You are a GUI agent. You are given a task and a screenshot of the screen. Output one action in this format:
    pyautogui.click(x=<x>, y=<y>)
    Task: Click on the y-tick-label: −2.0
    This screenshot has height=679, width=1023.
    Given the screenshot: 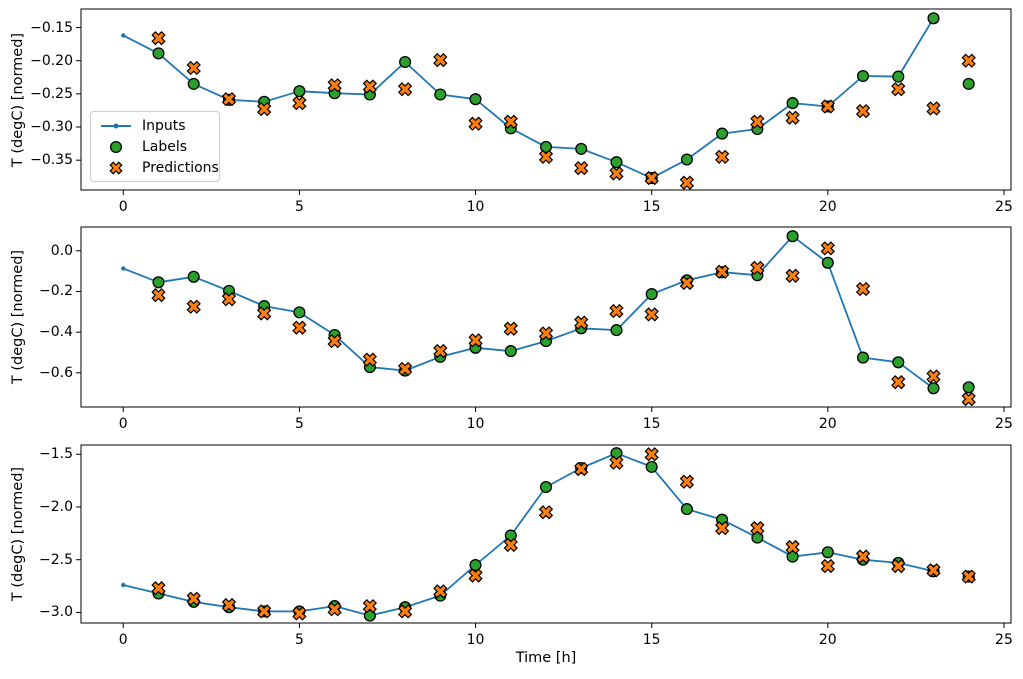 What is the action you would take?
    pyautogui.click(x=56, y=507)
    